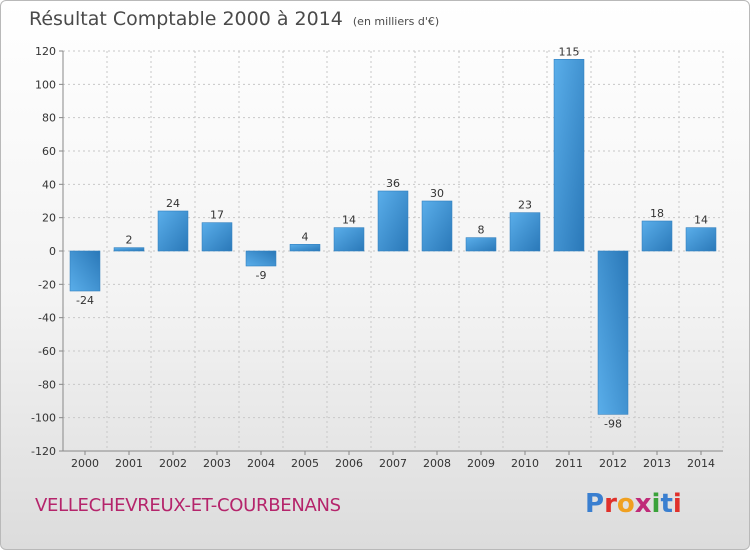  I want to click on data-label: 115, so click(569, 51).